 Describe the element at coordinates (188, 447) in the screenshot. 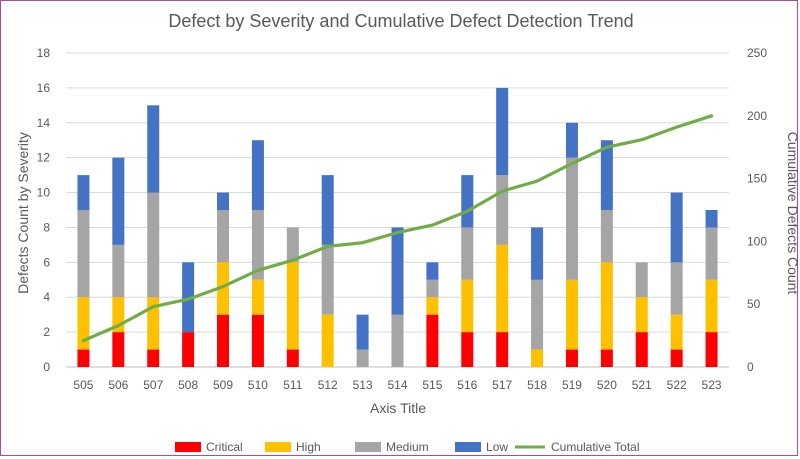

I see `legend-swatch-critical` at that location.